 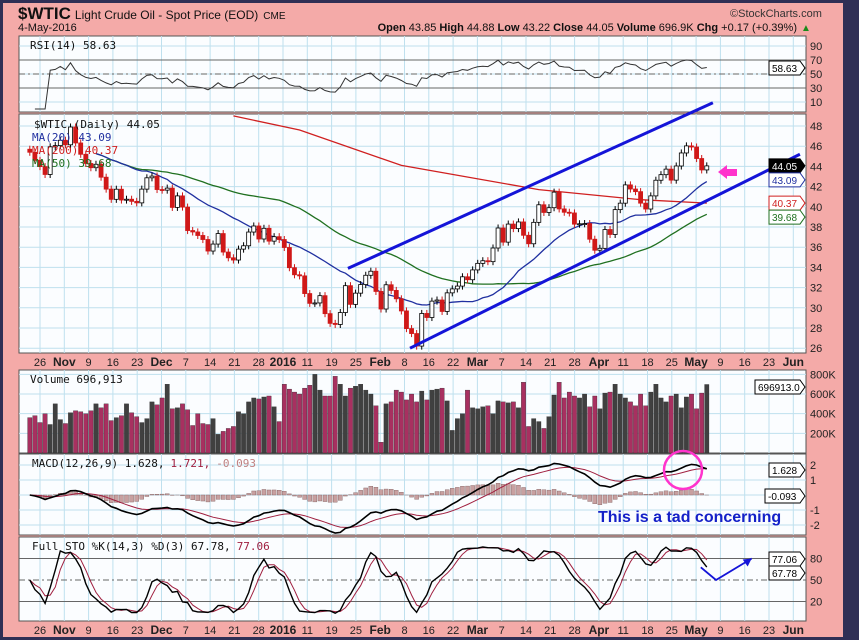 What do you see at coordinates (502, 631) in the screenshot?
I see `date-label: 7` at bounding box center [502, 631].